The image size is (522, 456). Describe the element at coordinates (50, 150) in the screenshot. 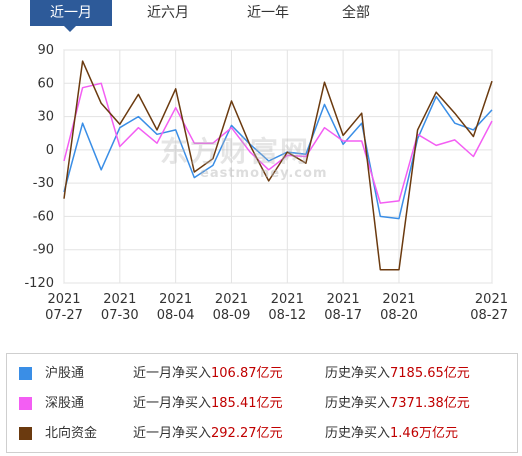

I see `y-tick-label: 0` at that location.